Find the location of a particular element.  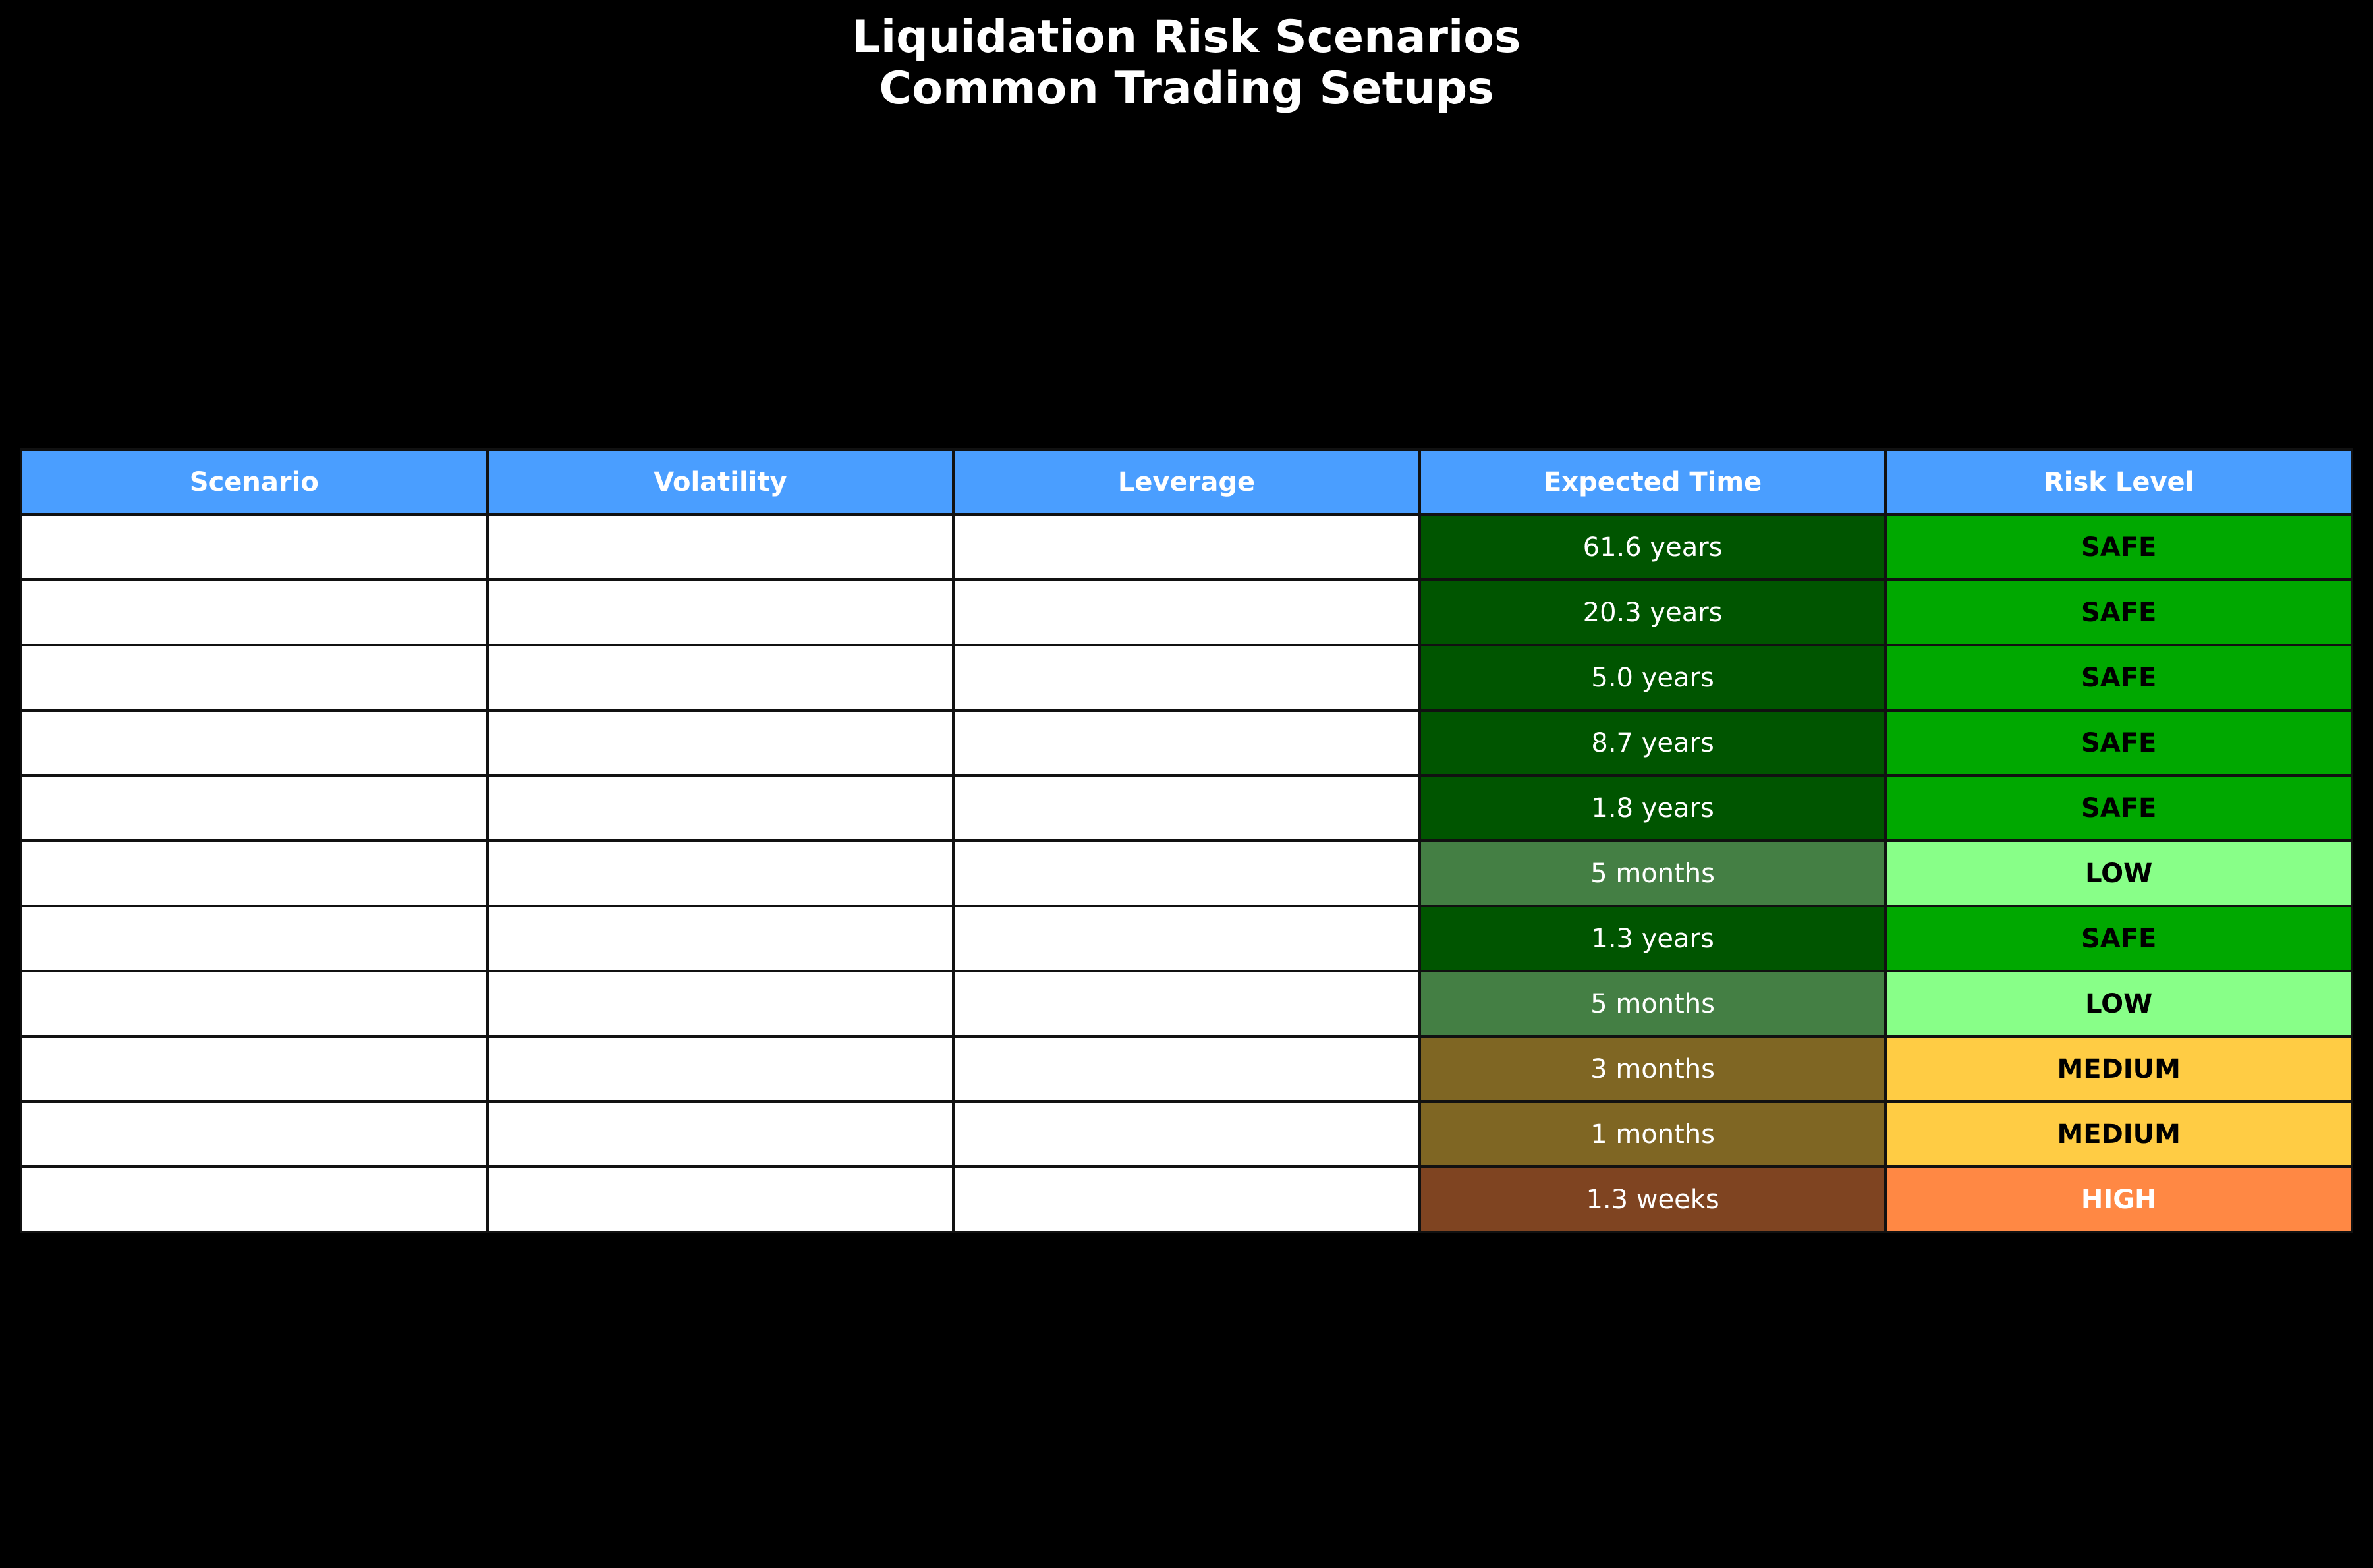

table-row: 1 months MEDIUM is located at coordinates (1186, 1134).